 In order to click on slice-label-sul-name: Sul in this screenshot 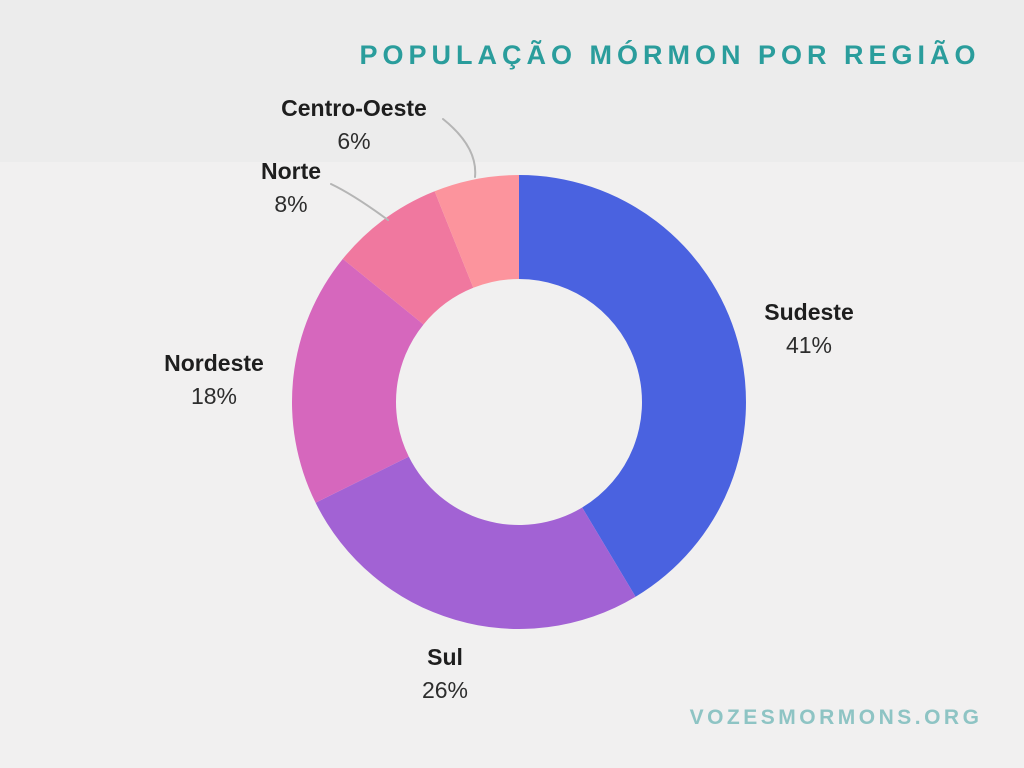, I will do `click(445, 657)`.